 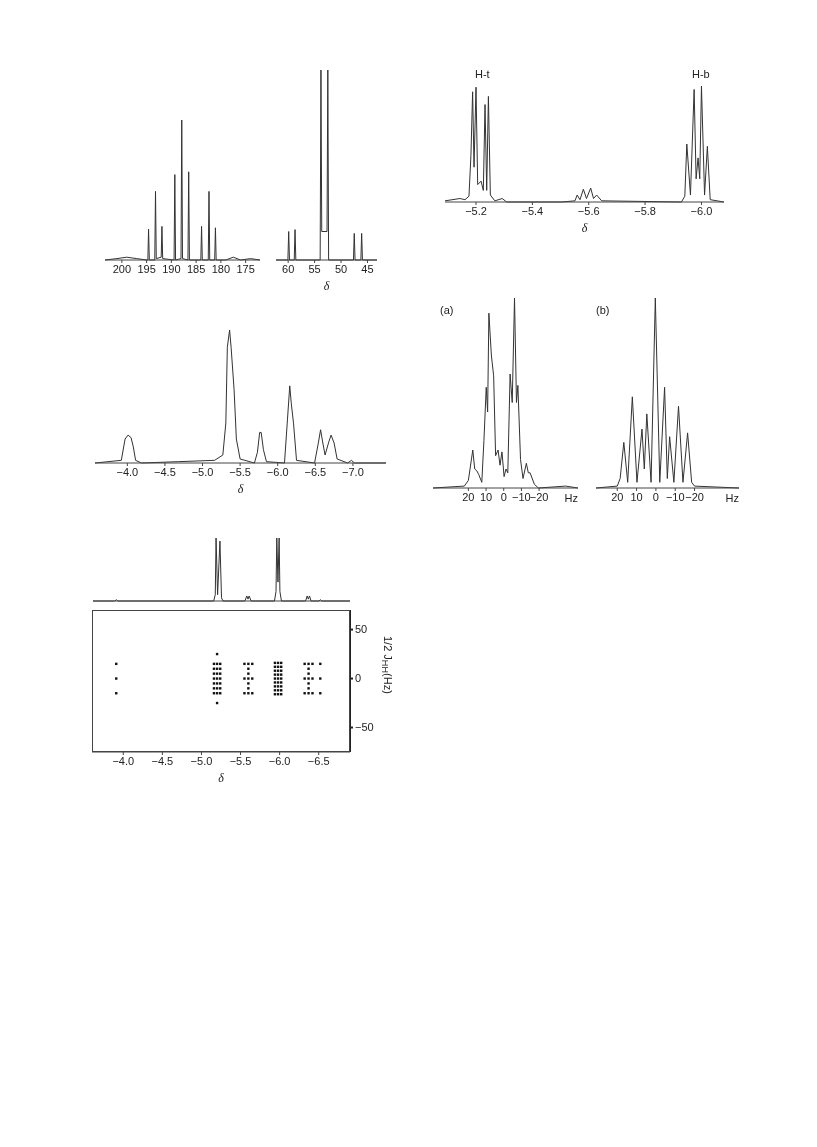 I want to click on x-tick-label: 45, so click(x=367, y=268).